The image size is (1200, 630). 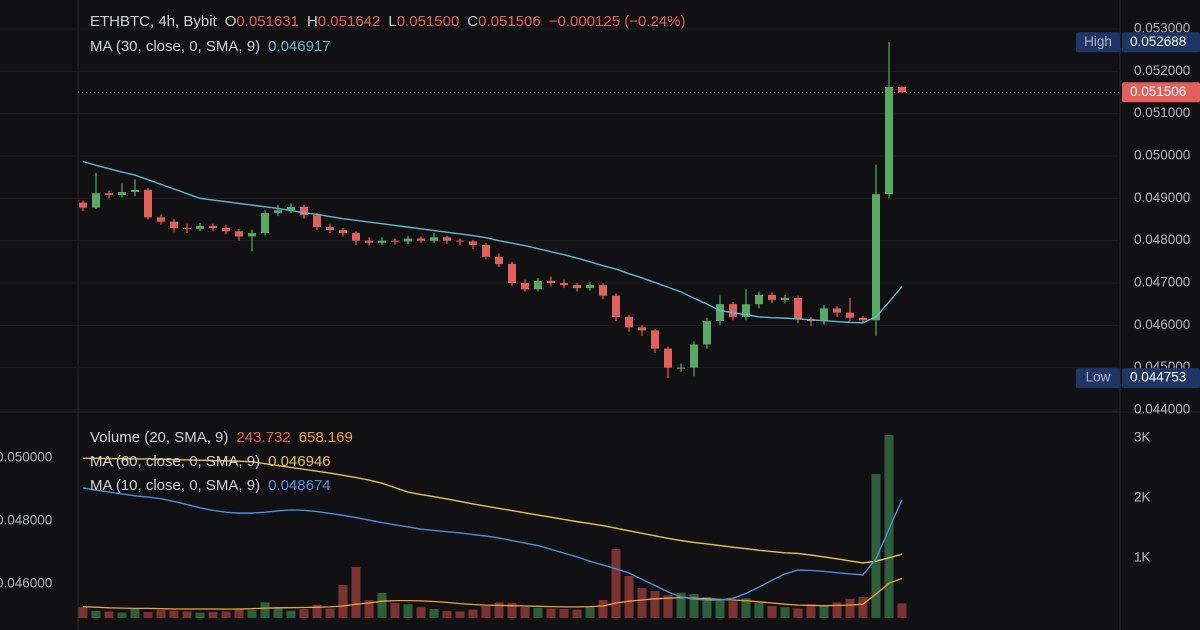 What do you see at coordinates (472, 21) in the screenshot?
I see `legend-text: C` at bounding box center [472, 21].